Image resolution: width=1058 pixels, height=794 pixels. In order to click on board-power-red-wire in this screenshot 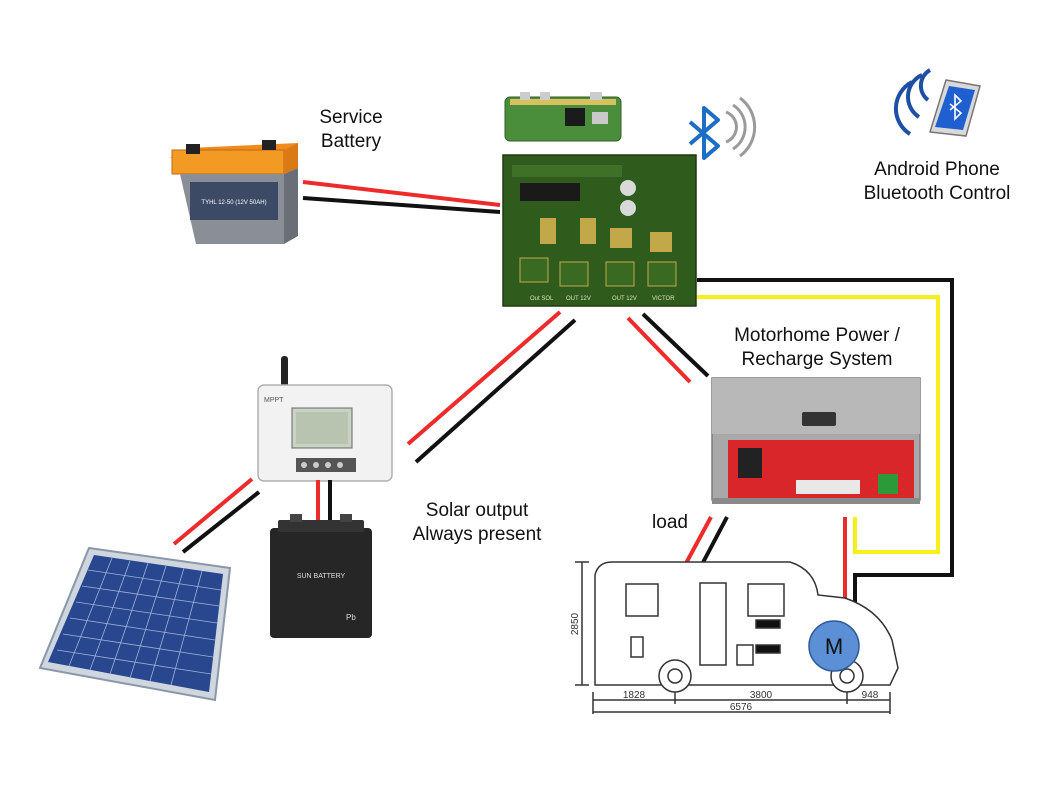, I will do `click(659, 350)`.